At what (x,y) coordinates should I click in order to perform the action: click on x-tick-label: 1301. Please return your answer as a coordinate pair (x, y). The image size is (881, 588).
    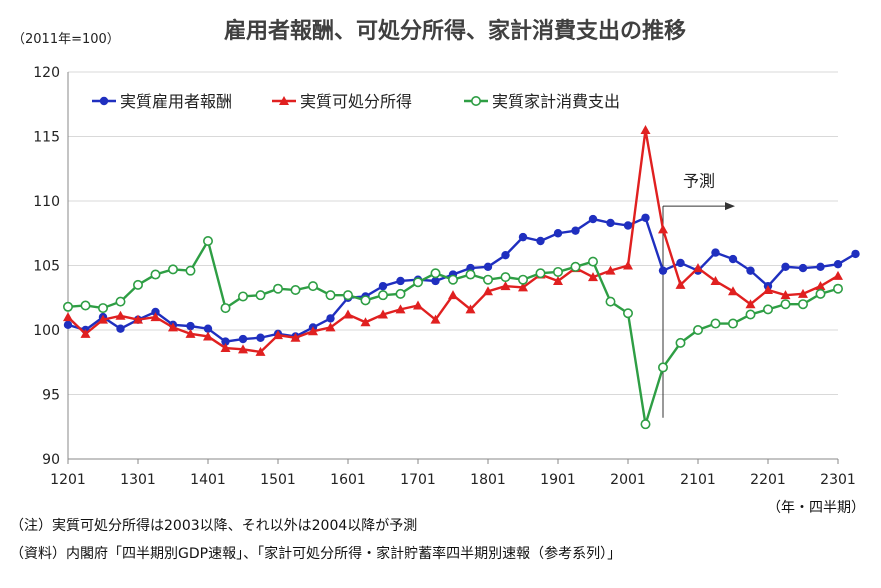
    Looking at the image, I should click on (138, 480).